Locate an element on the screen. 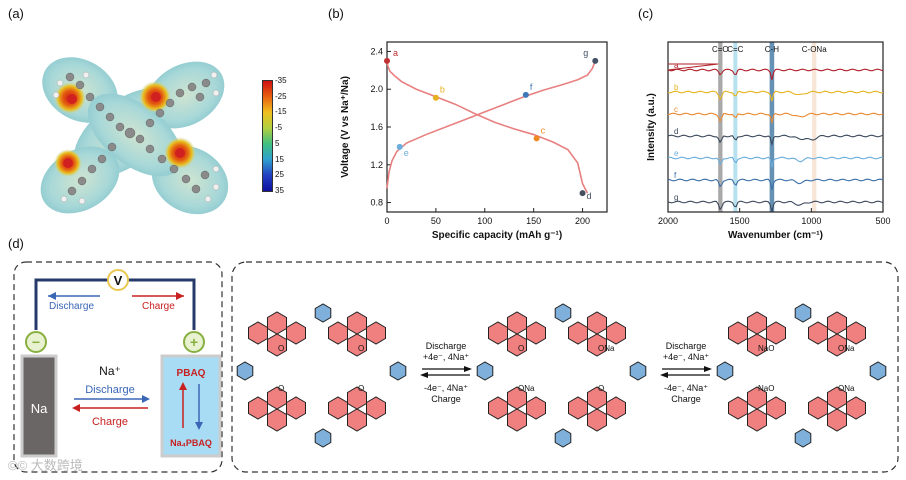  series-charge is located at coordinates (491, 124).